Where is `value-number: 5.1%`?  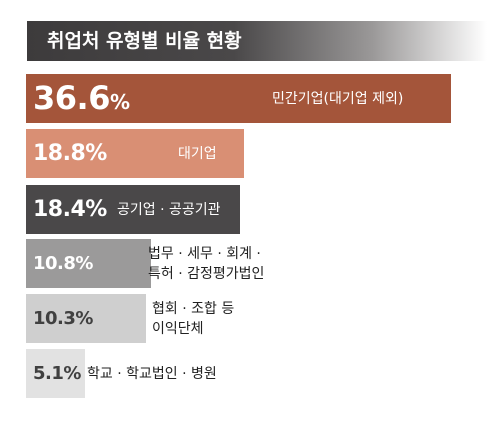
value-number: 5.1% is located at coordinates (57, 373).